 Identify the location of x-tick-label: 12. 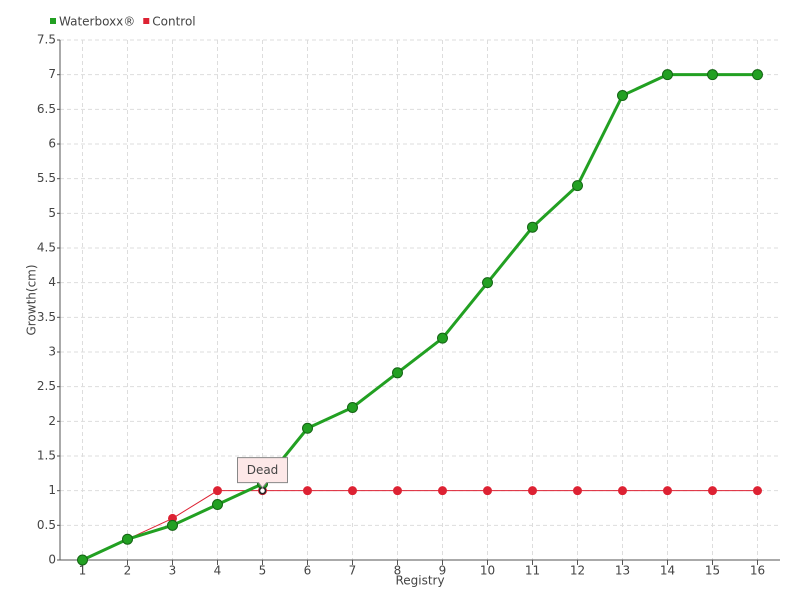
(577, 571).